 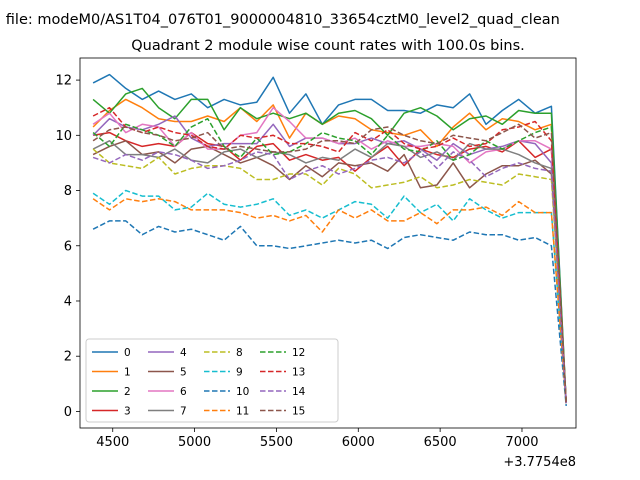 I want to click on x-tick-label-6500: 6500, so click(x=440, y=442).